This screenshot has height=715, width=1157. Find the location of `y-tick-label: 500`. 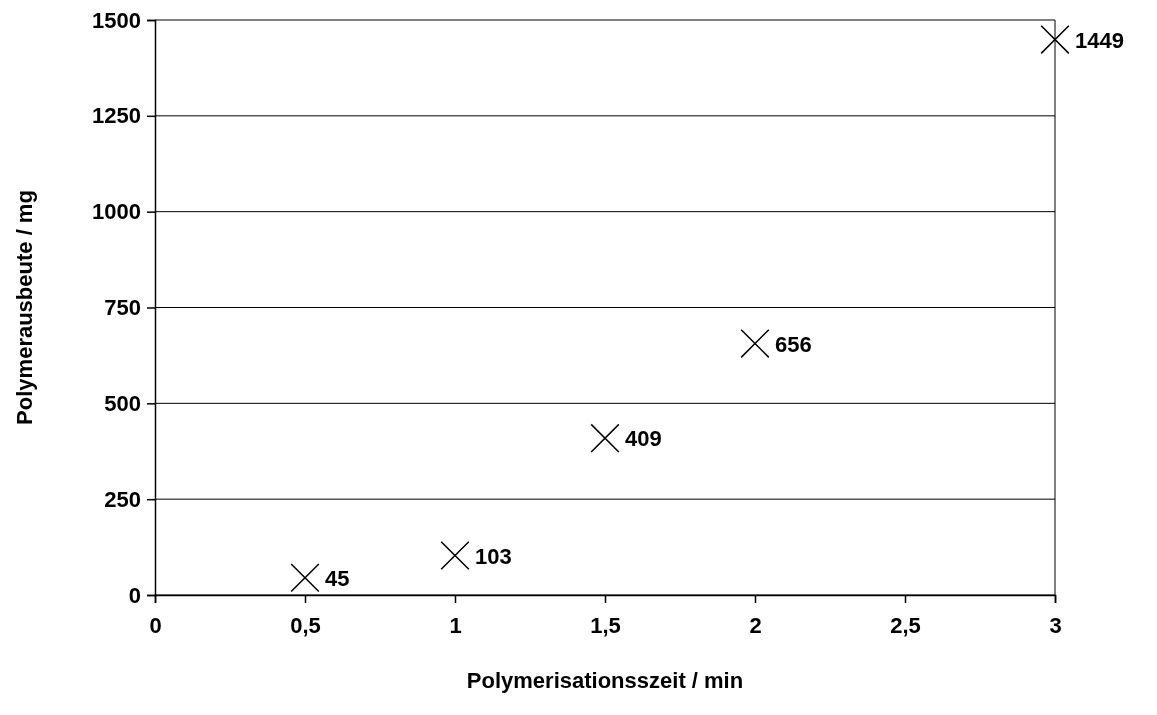

y-tick-label: 500 is located at coordinates (122, 403).